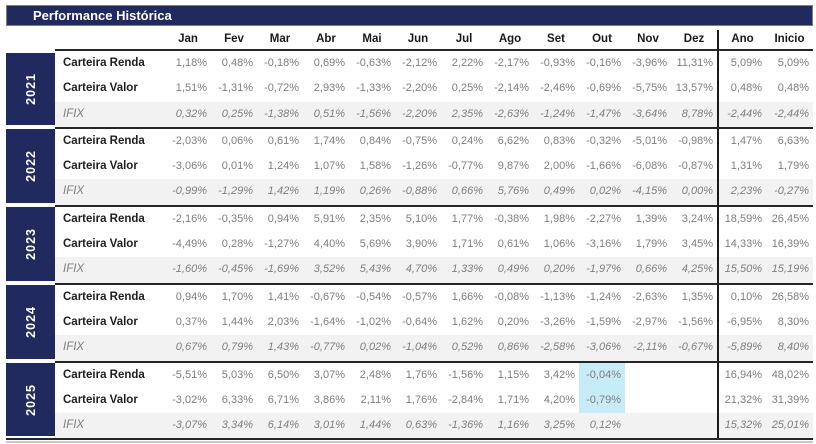  I want to click on value-cell: -1,47%, so click(603, 113).